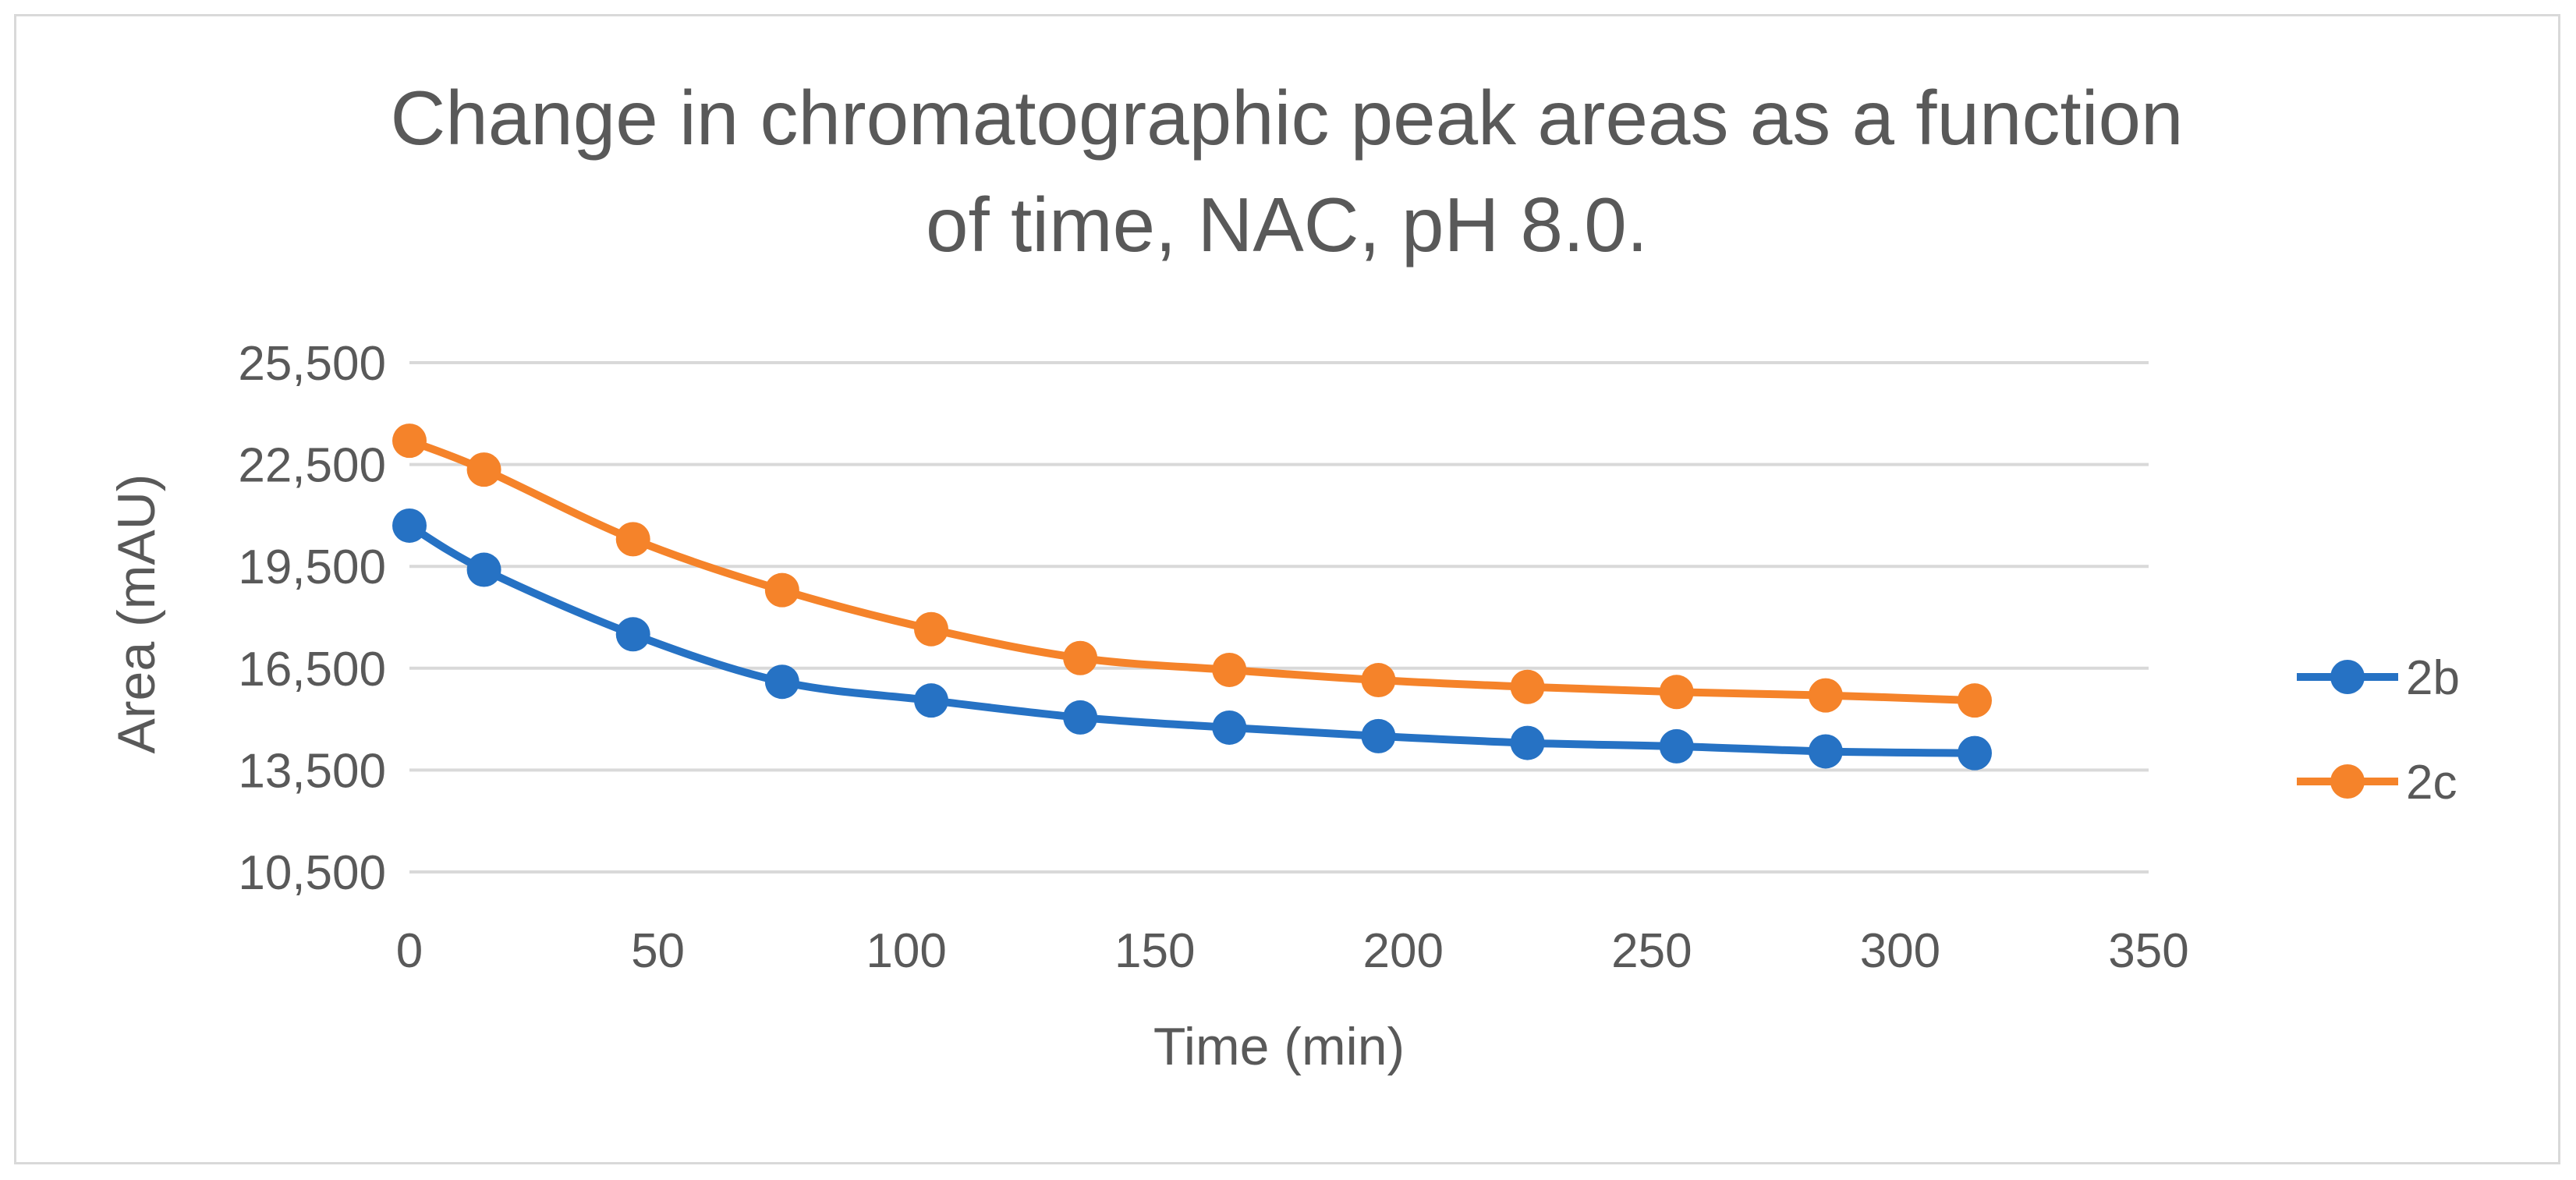  Describe the element at coordinates (1404, 951) in the screenshot. I see `x-tick-label: 200` at that location.